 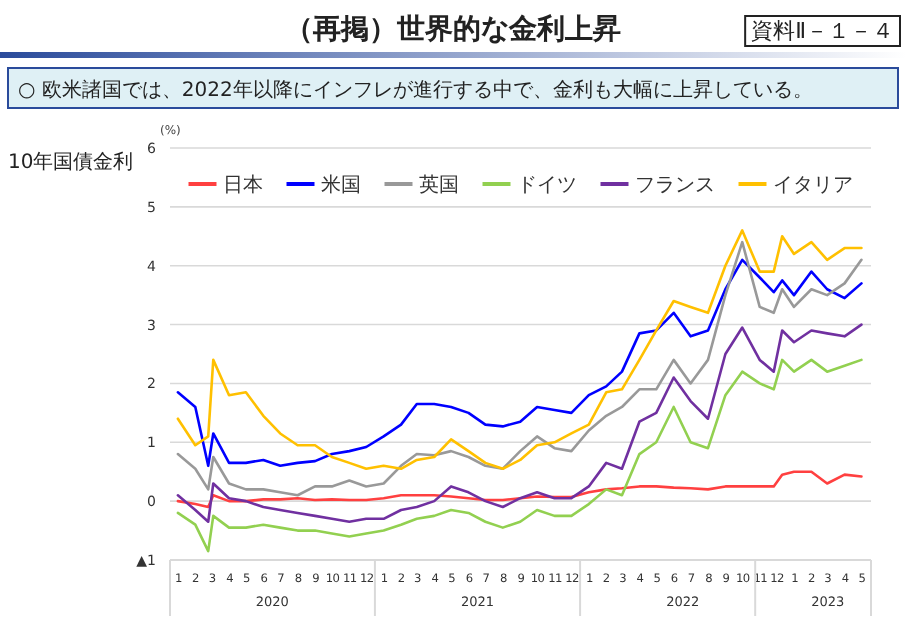 What do you see at coordinates (242, 185) in the screenshot?
I see `legend-label: 日本` at bounding box center [242, 185].